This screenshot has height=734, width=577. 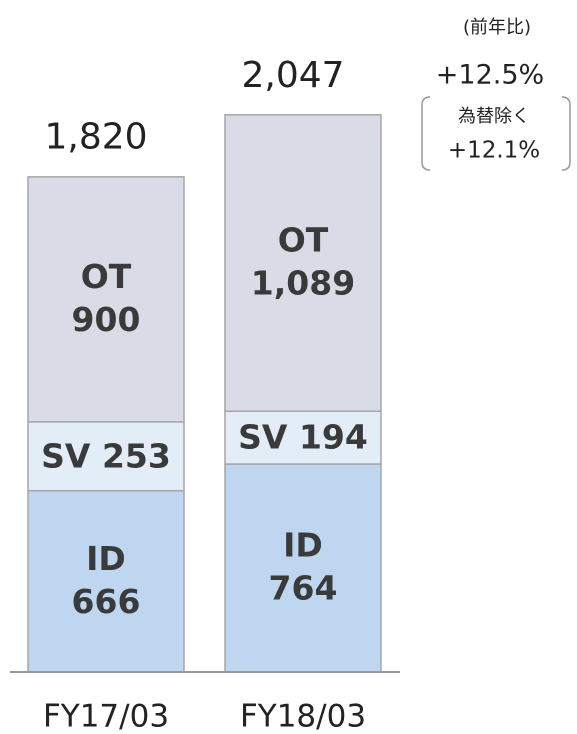 What do you see at coordinates (292, 75) in the screenshot?
I see `total-label: 2,047` at bounding box center [292, 75].